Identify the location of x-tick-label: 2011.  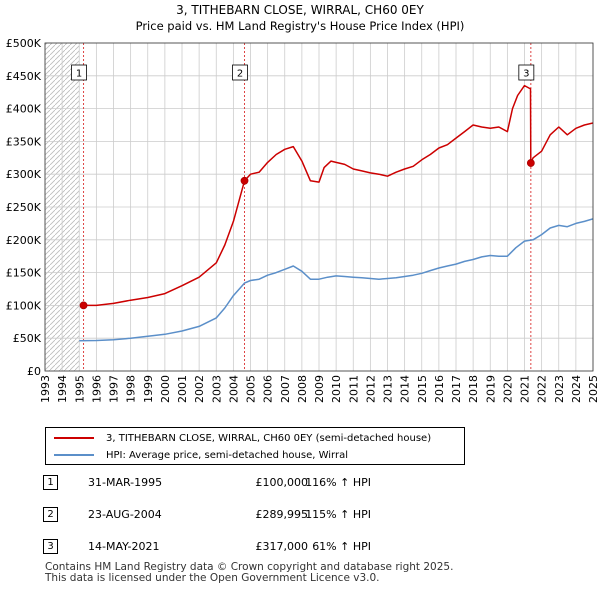
(353, 389).